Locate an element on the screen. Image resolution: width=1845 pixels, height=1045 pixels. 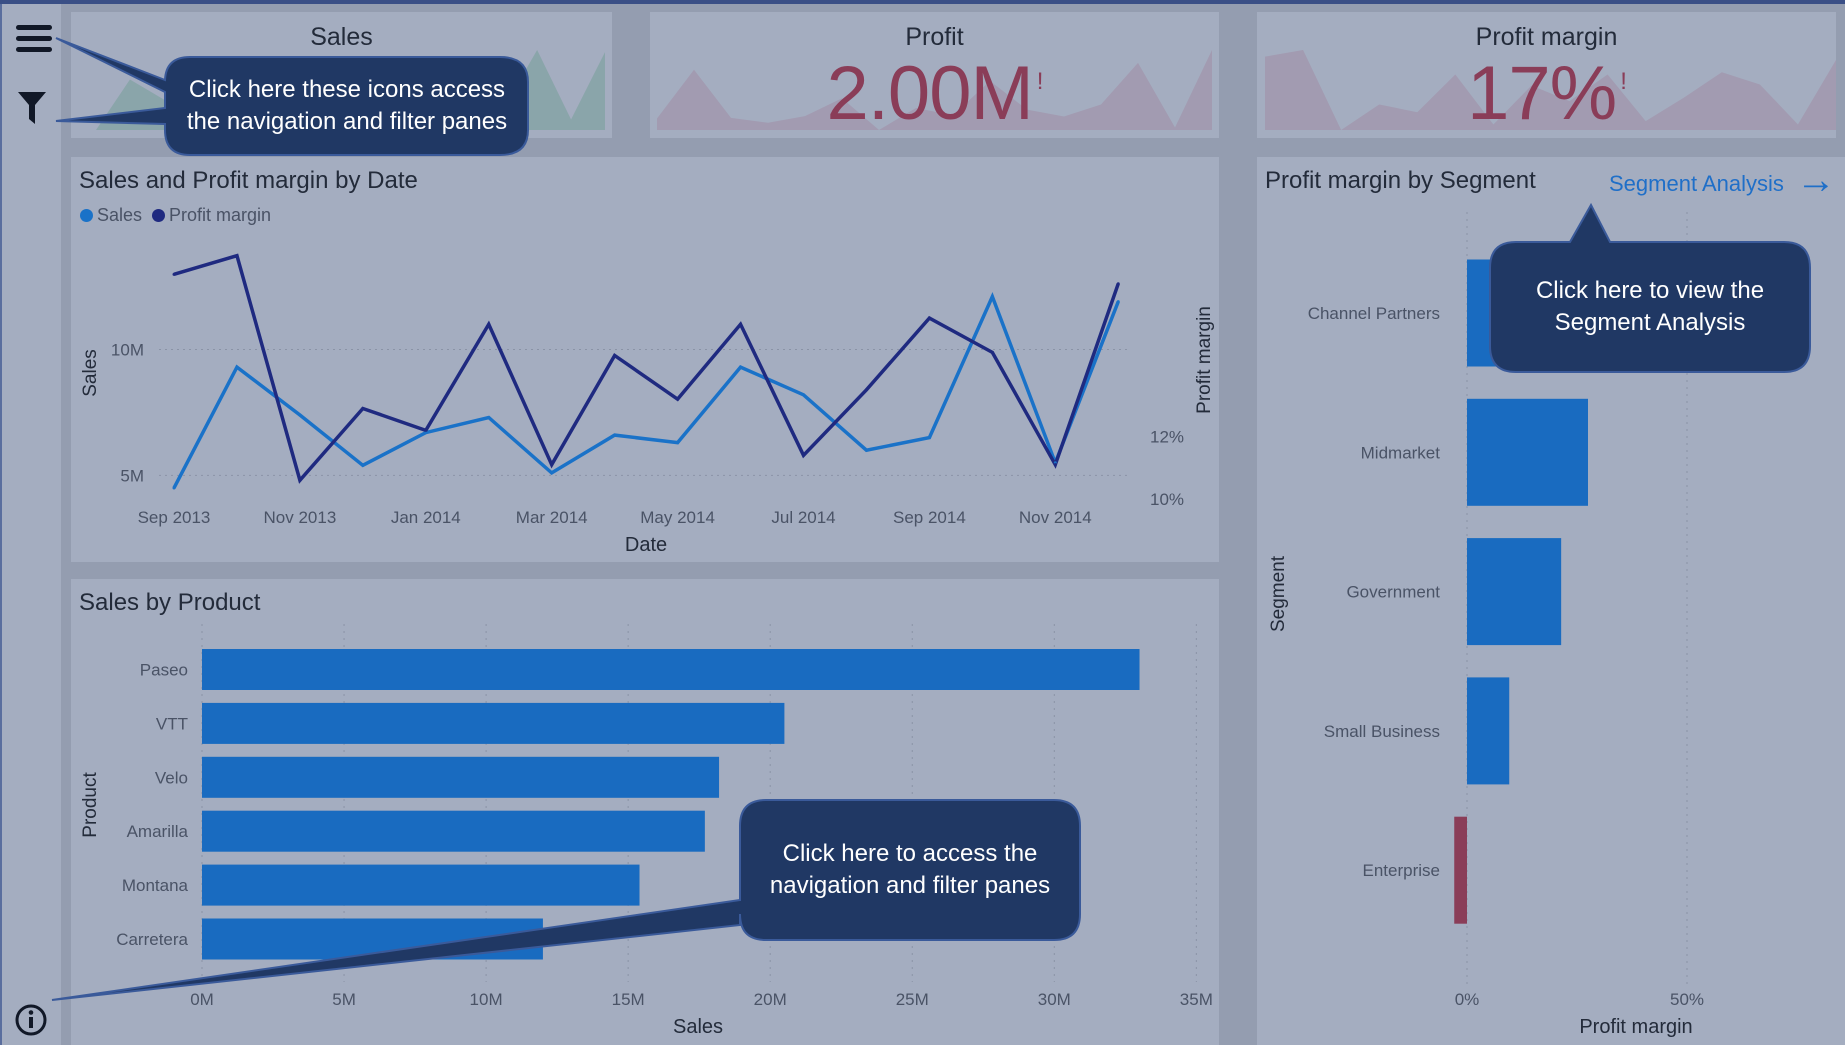
filter-icon is located at coordinates (33, 108).